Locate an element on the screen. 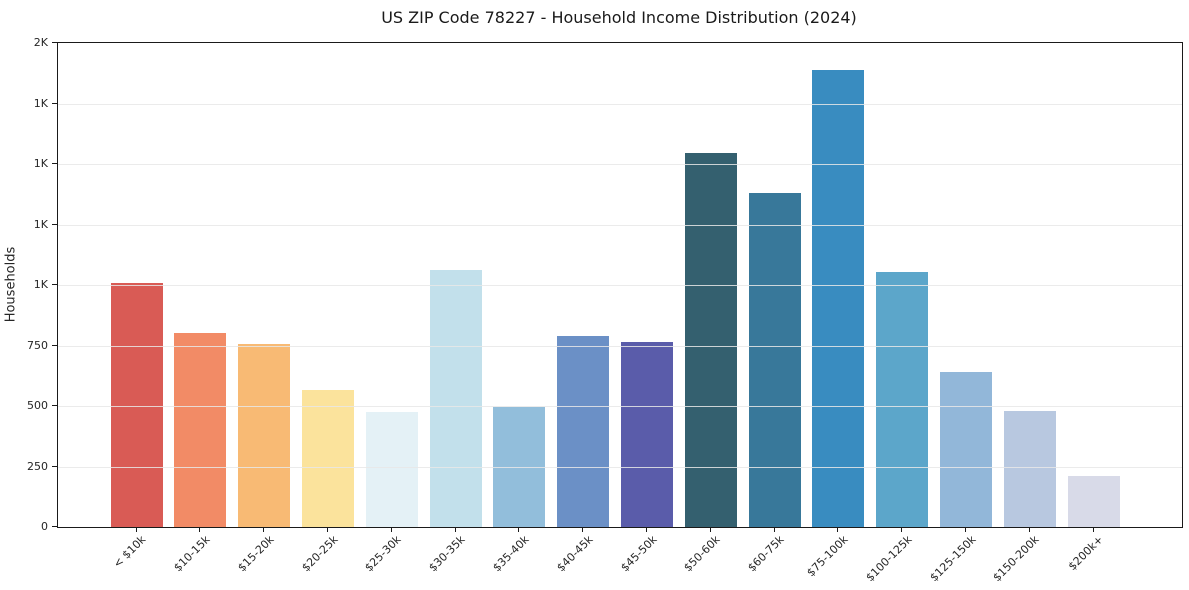 The image size is (1189, 590). y-axis-tick-label: 500 is located at coordinates (37, 405).